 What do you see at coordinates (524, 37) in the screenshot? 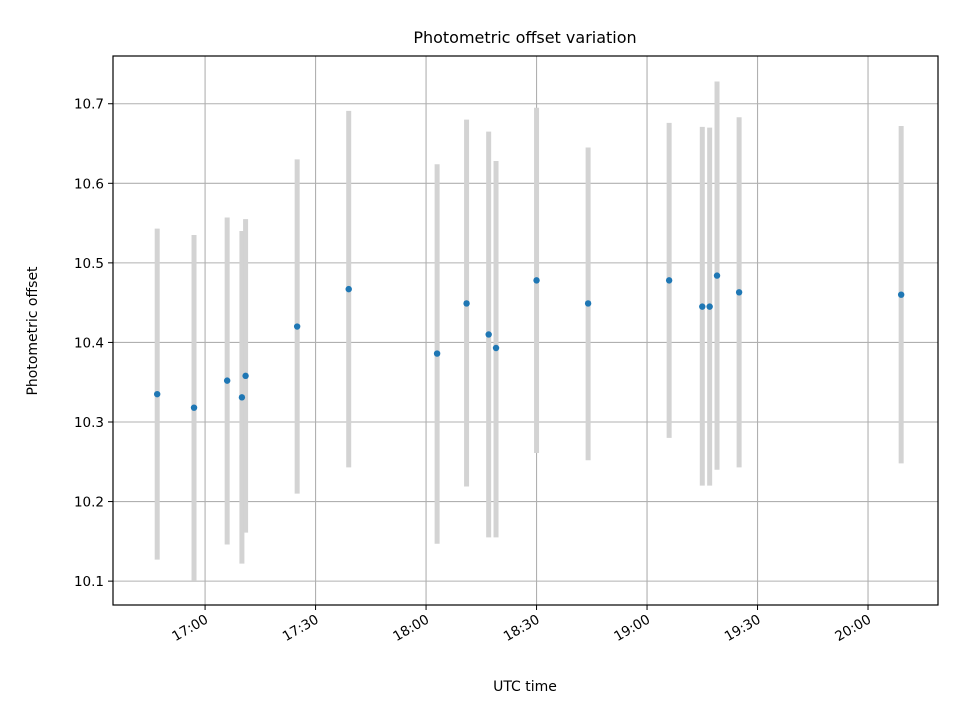
I see `chart-title: Photometric offset variation` at bounding box center [524, 37].